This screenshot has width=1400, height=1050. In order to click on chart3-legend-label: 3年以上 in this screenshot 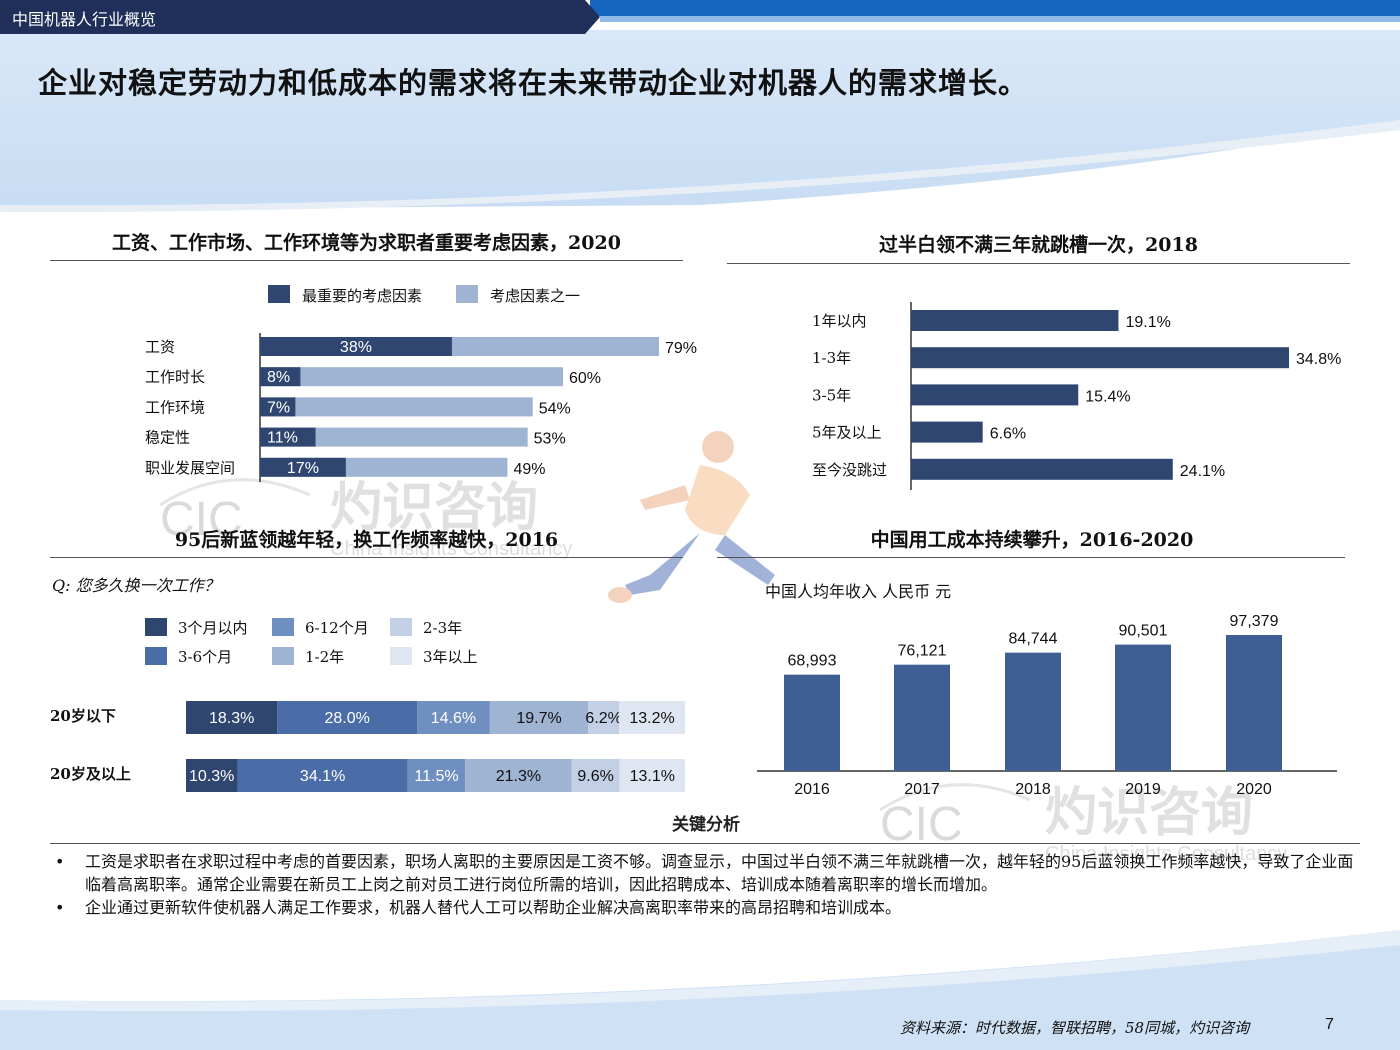, I will do `click(450, 657)`.